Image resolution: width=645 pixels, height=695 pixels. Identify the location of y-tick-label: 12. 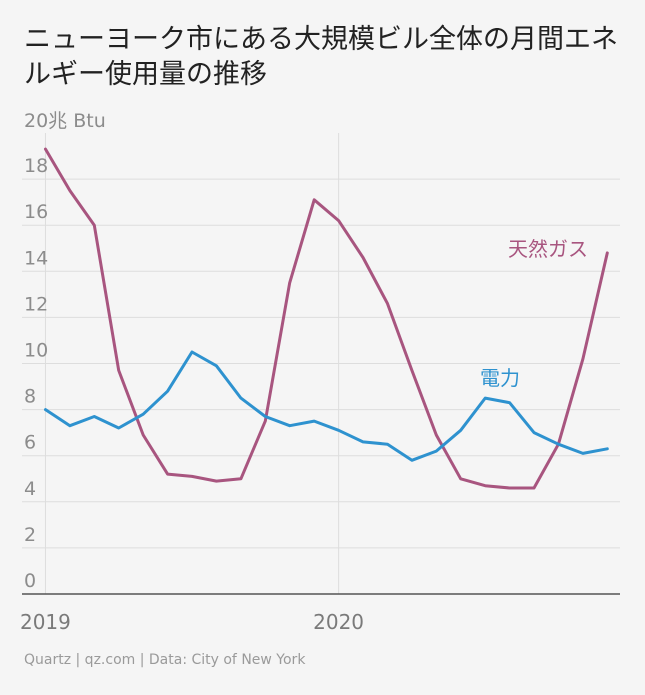
(36, 304).